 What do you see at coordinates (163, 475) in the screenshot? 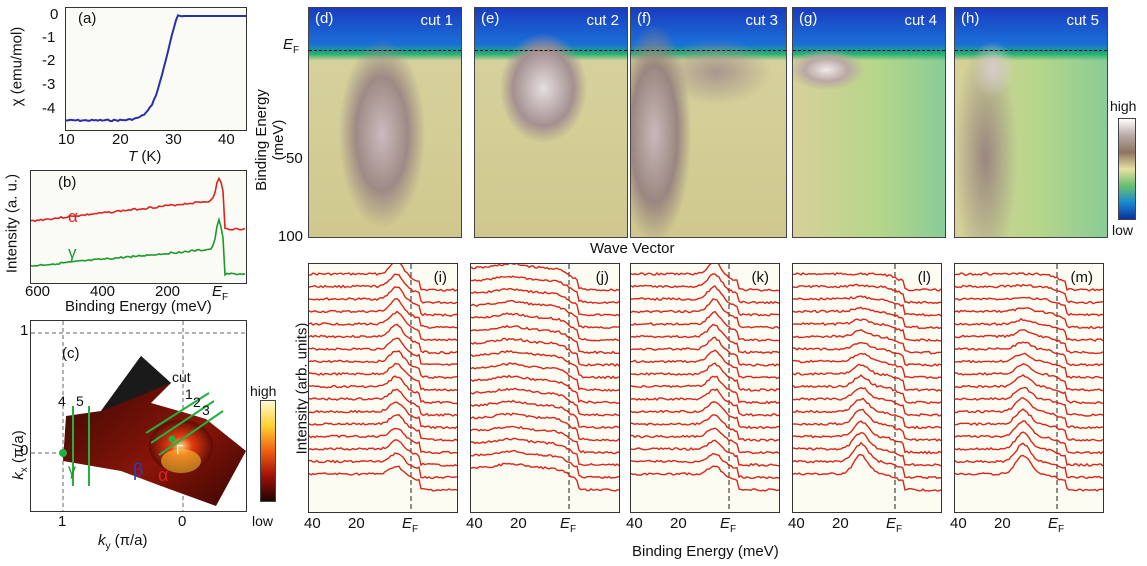
I see `c-alpha-label: α` at bounding box center [163, 475].